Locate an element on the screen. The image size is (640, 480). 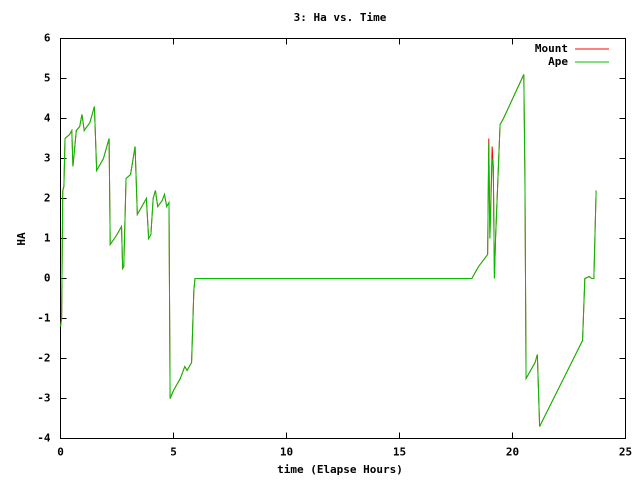
legend-label: Ape is located at coordinates (558, 61).